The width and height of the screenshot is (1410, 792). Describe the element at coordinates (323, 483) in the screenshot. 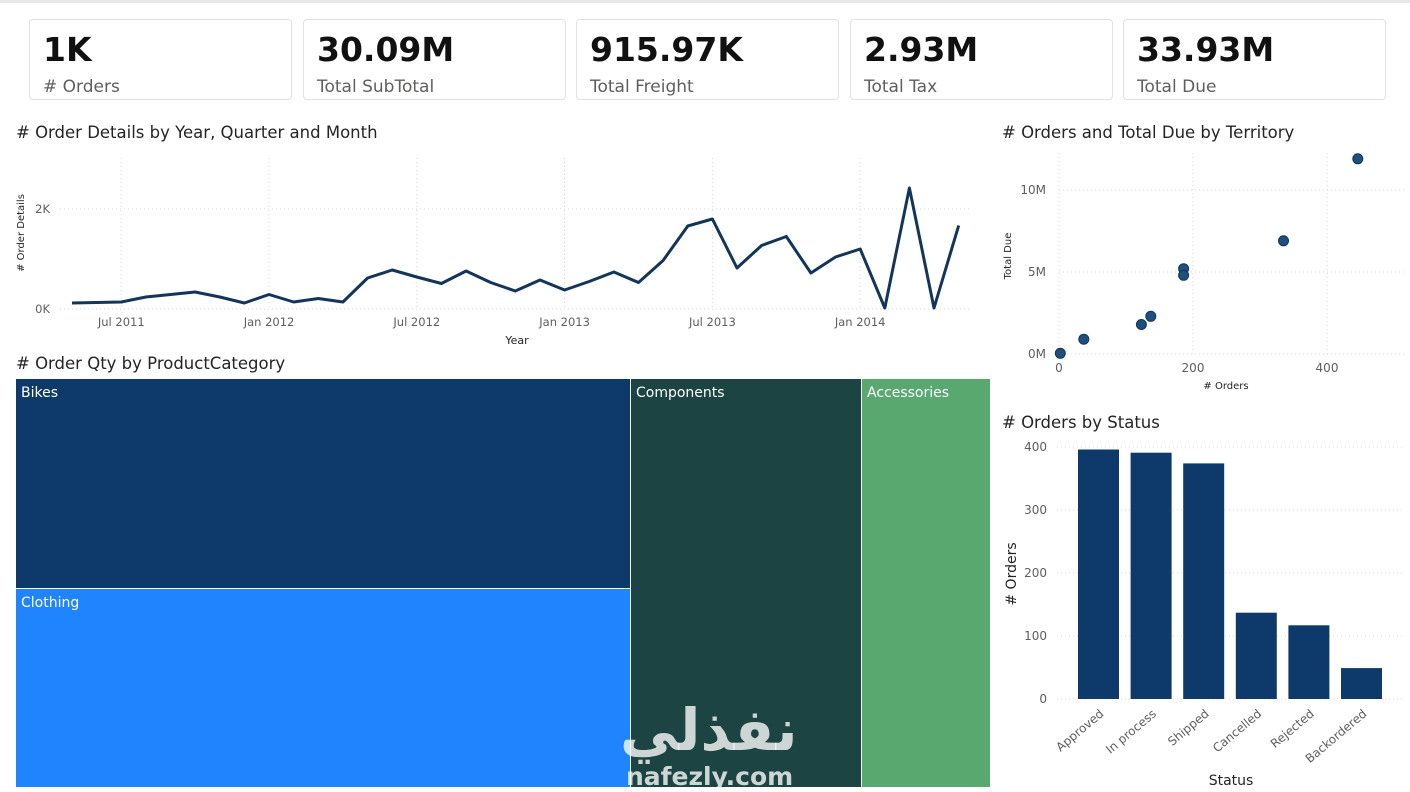

I see `treemap-tile-bikes: Bikes` at that location.